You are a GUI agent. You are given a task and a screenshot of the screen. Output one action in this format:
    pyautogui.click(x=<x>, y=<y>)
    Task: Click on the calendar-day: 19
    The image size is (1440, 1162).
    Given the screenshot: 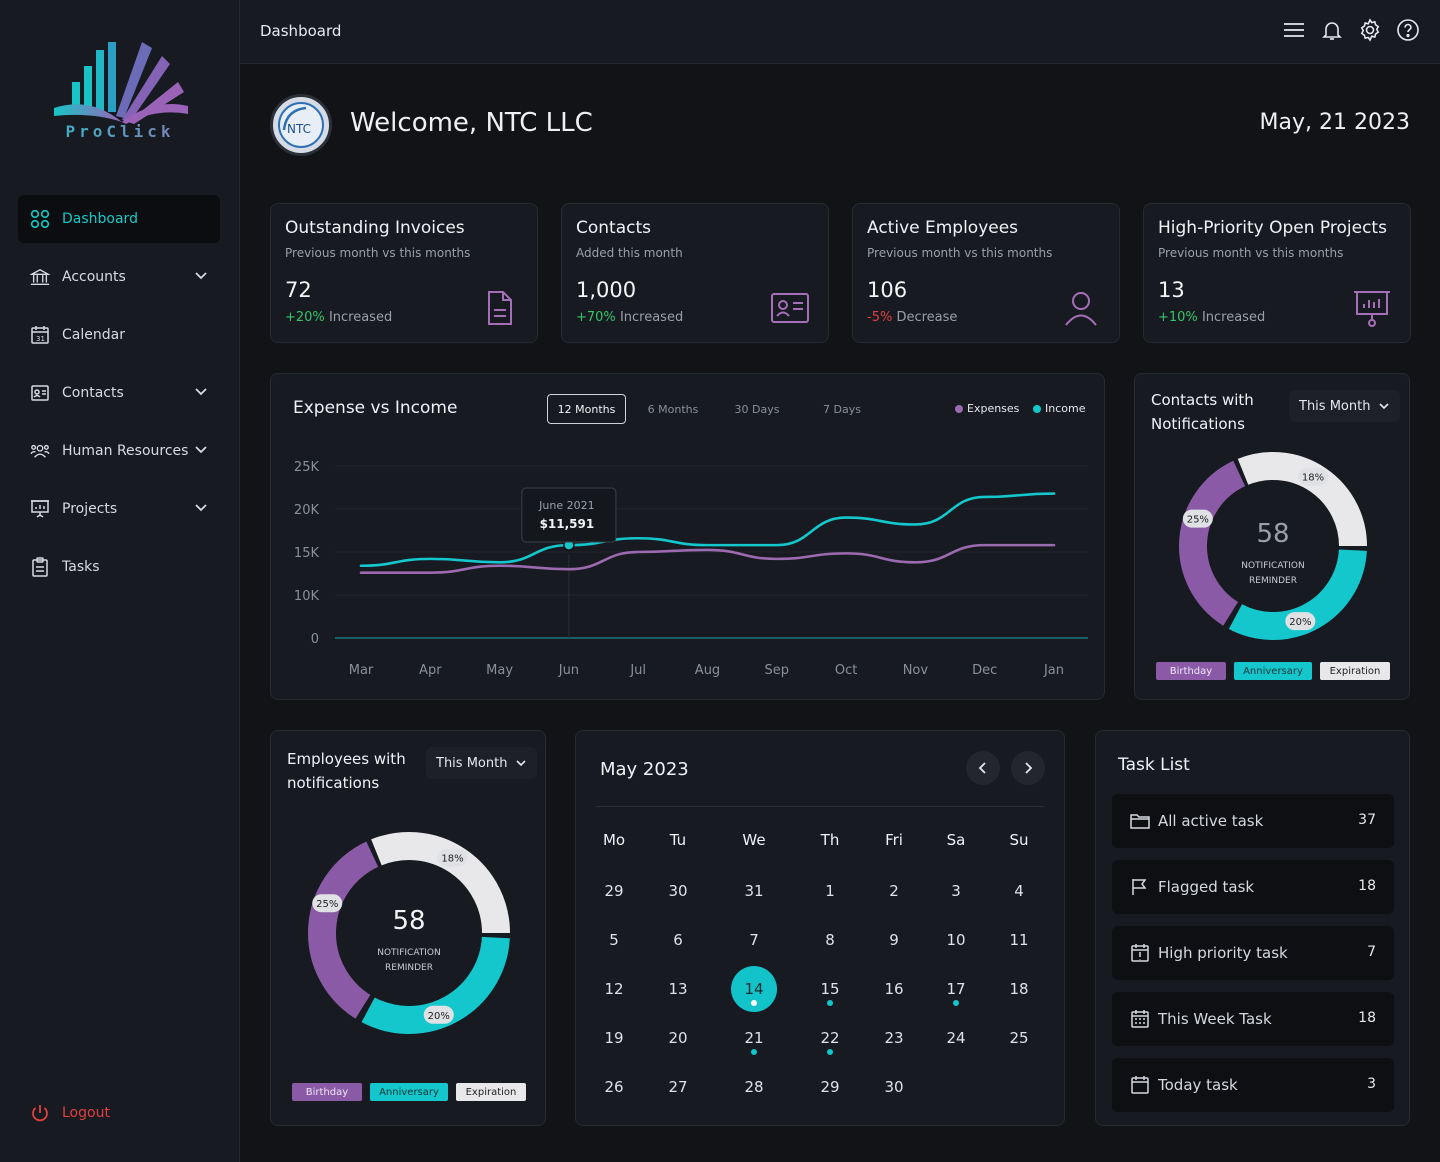 What is the action you would take?
    pyautogui.click(x=614, y=1038)
    